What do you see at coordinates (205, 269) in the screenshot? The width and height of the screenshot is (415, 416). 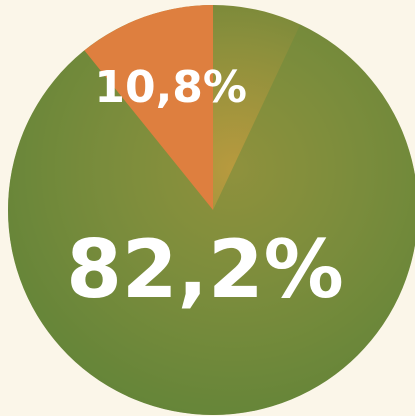 I see `value-label: 82,2%` at bounding box center [205, 269].